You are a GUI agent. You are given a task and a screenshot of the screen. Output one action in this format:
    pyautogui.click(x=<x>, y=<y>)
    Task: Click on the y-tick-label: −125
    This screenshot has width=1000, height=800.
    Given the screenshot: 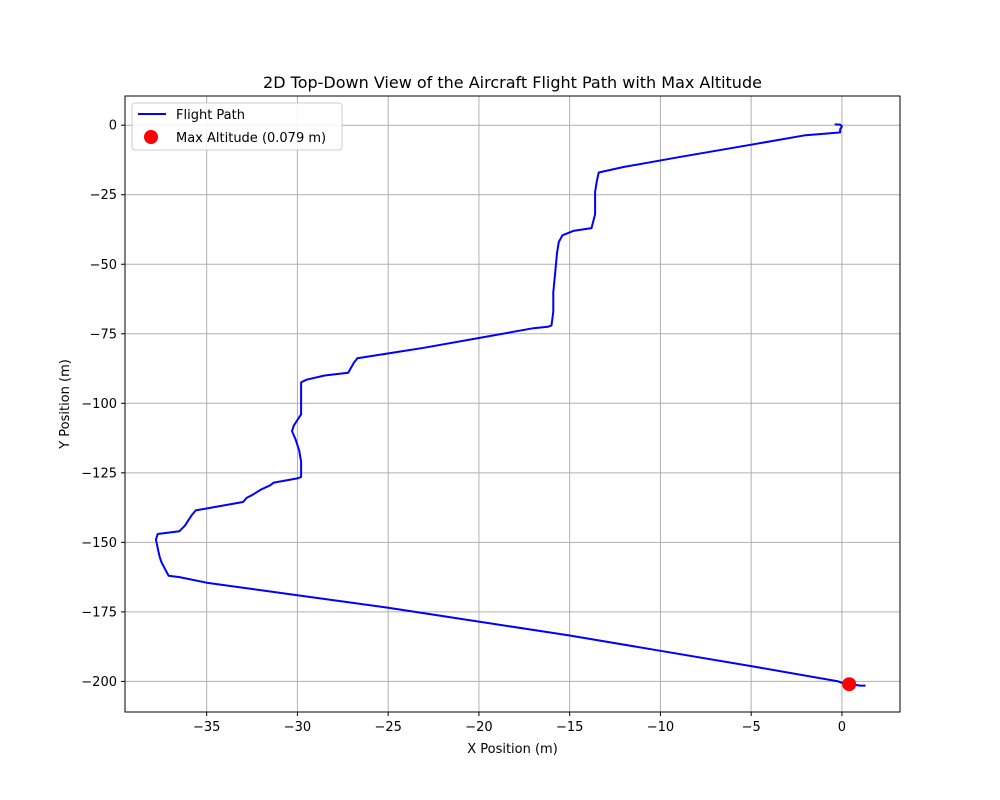 What is the action you would take?
    pyautogui.click(x=99, y=473)
    